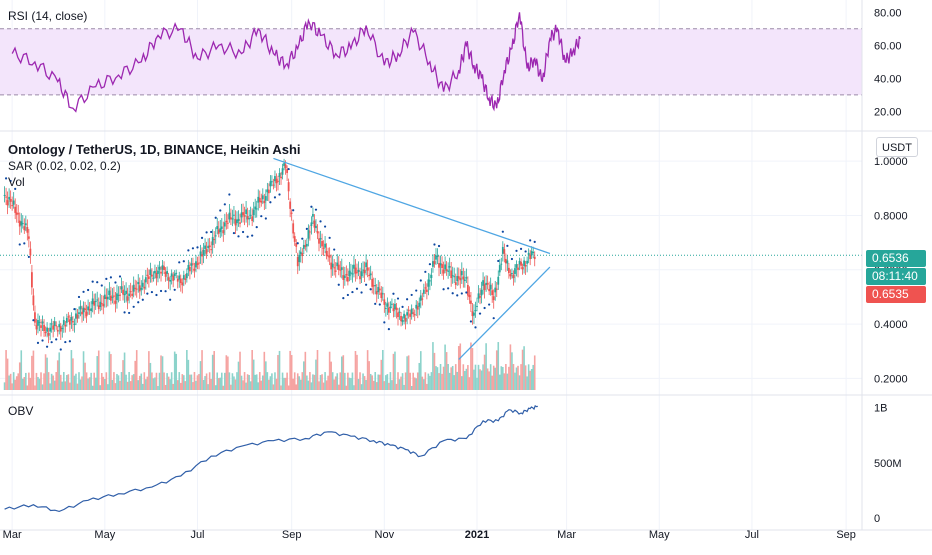 The width and height of the screenshot is (932, 555). Describe the element at coordinates (412, 258) in the screenshot. I see `trendlines` at that location.